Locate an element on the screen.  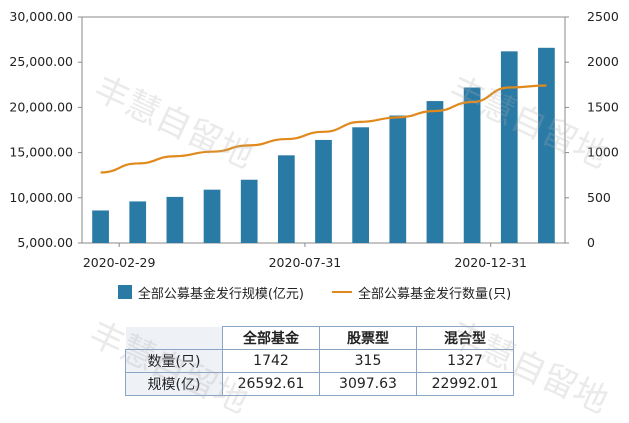
table-cell: 315 is located at coordinates (368, 361).